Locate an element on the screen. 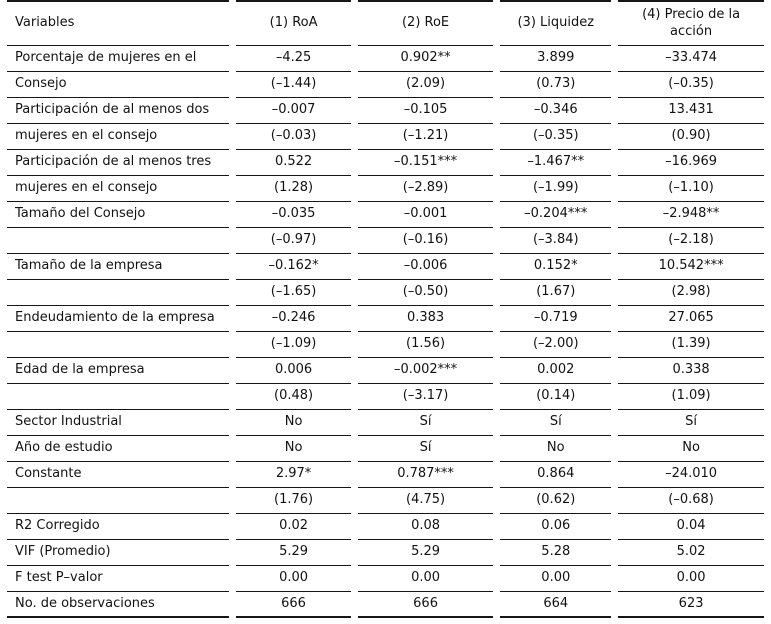  value-cell: (1.76) is located at coordinates (293, 501).